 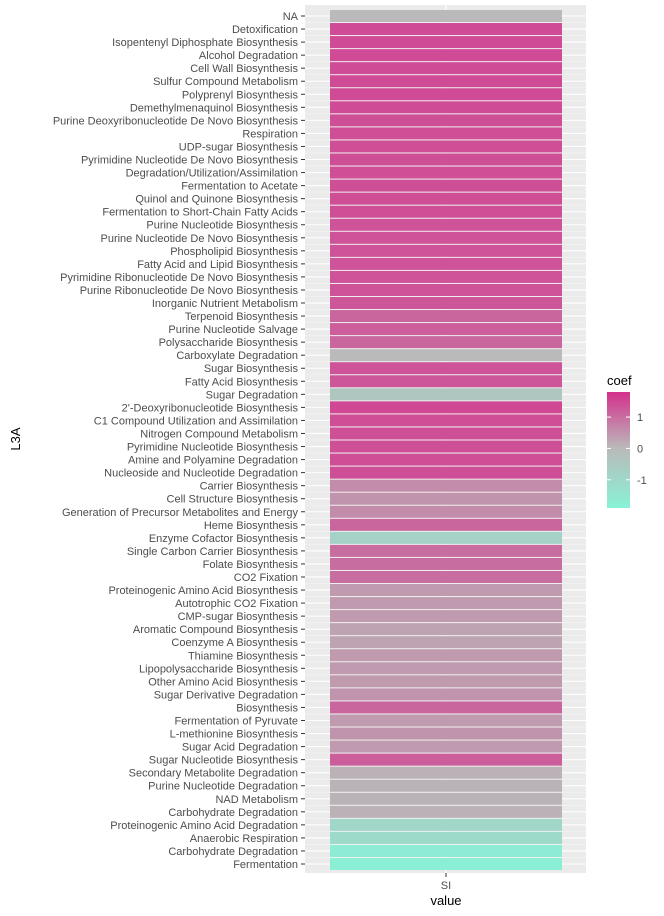 What do you see at coordinates (640, 418) in the screenshot?
I see `legend-tick-label: 1` at bounding box center [640, 418].